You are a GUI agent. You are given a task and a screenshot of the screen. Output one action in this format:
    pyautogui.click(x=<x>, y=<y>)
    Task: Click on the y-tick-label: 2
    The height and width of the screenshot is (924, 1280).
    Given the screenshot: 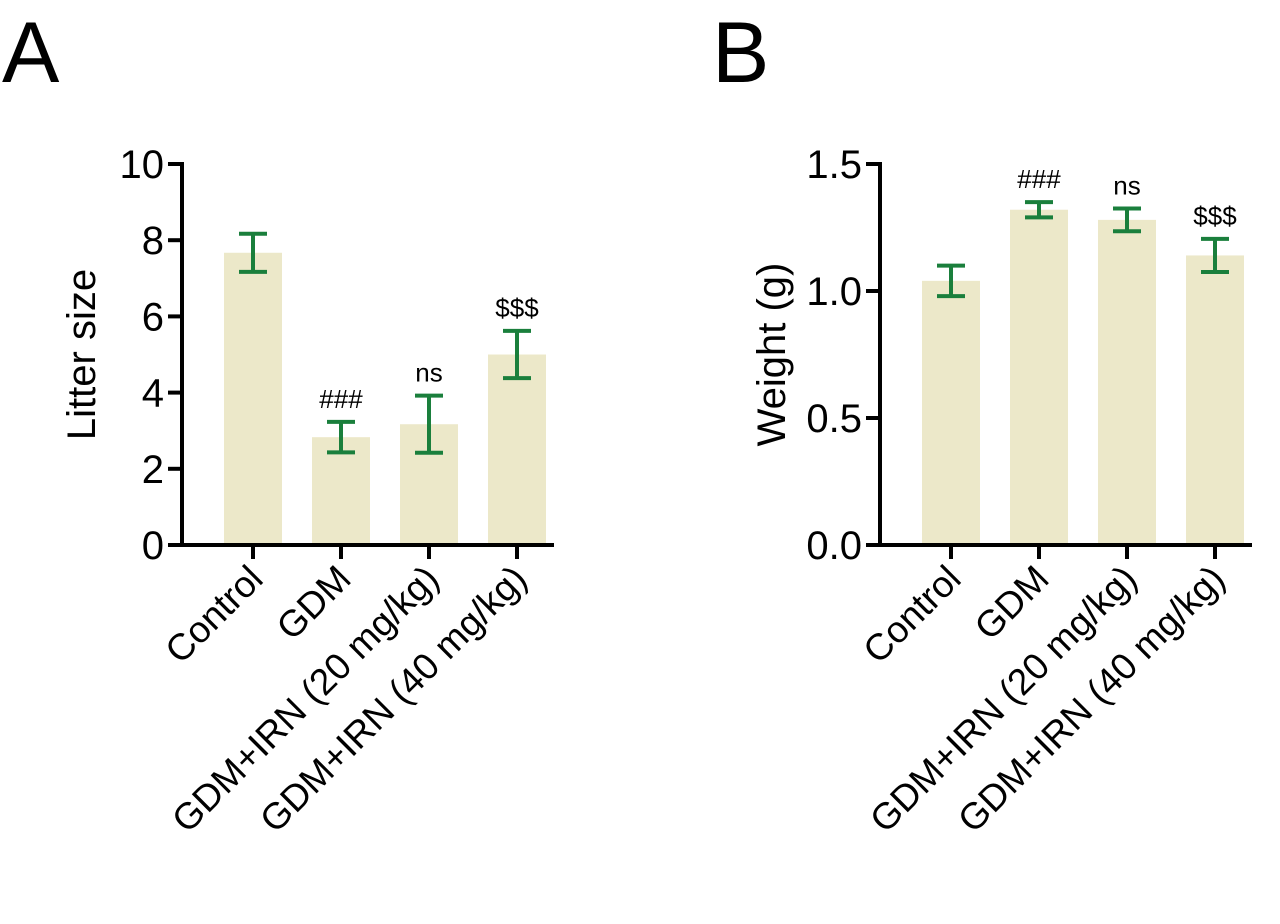 What is the action you would take?
    pyautogui.click(x=153, y=470)
    